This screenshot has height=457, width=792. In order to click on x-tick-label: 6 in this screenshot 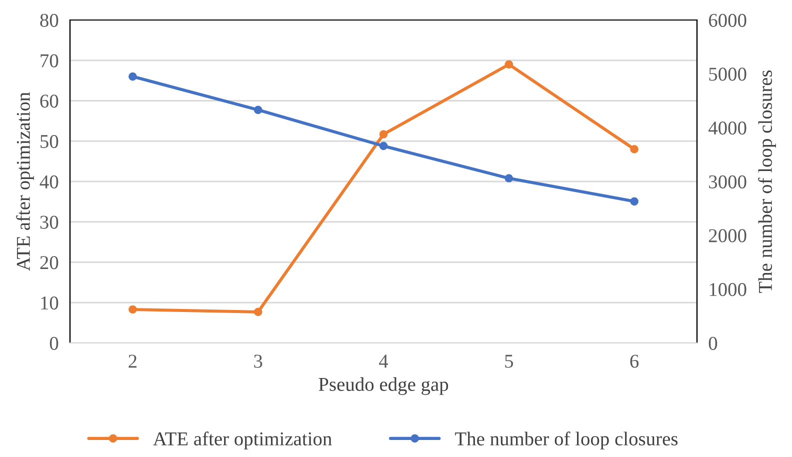, I will do `click(634, 361)`.